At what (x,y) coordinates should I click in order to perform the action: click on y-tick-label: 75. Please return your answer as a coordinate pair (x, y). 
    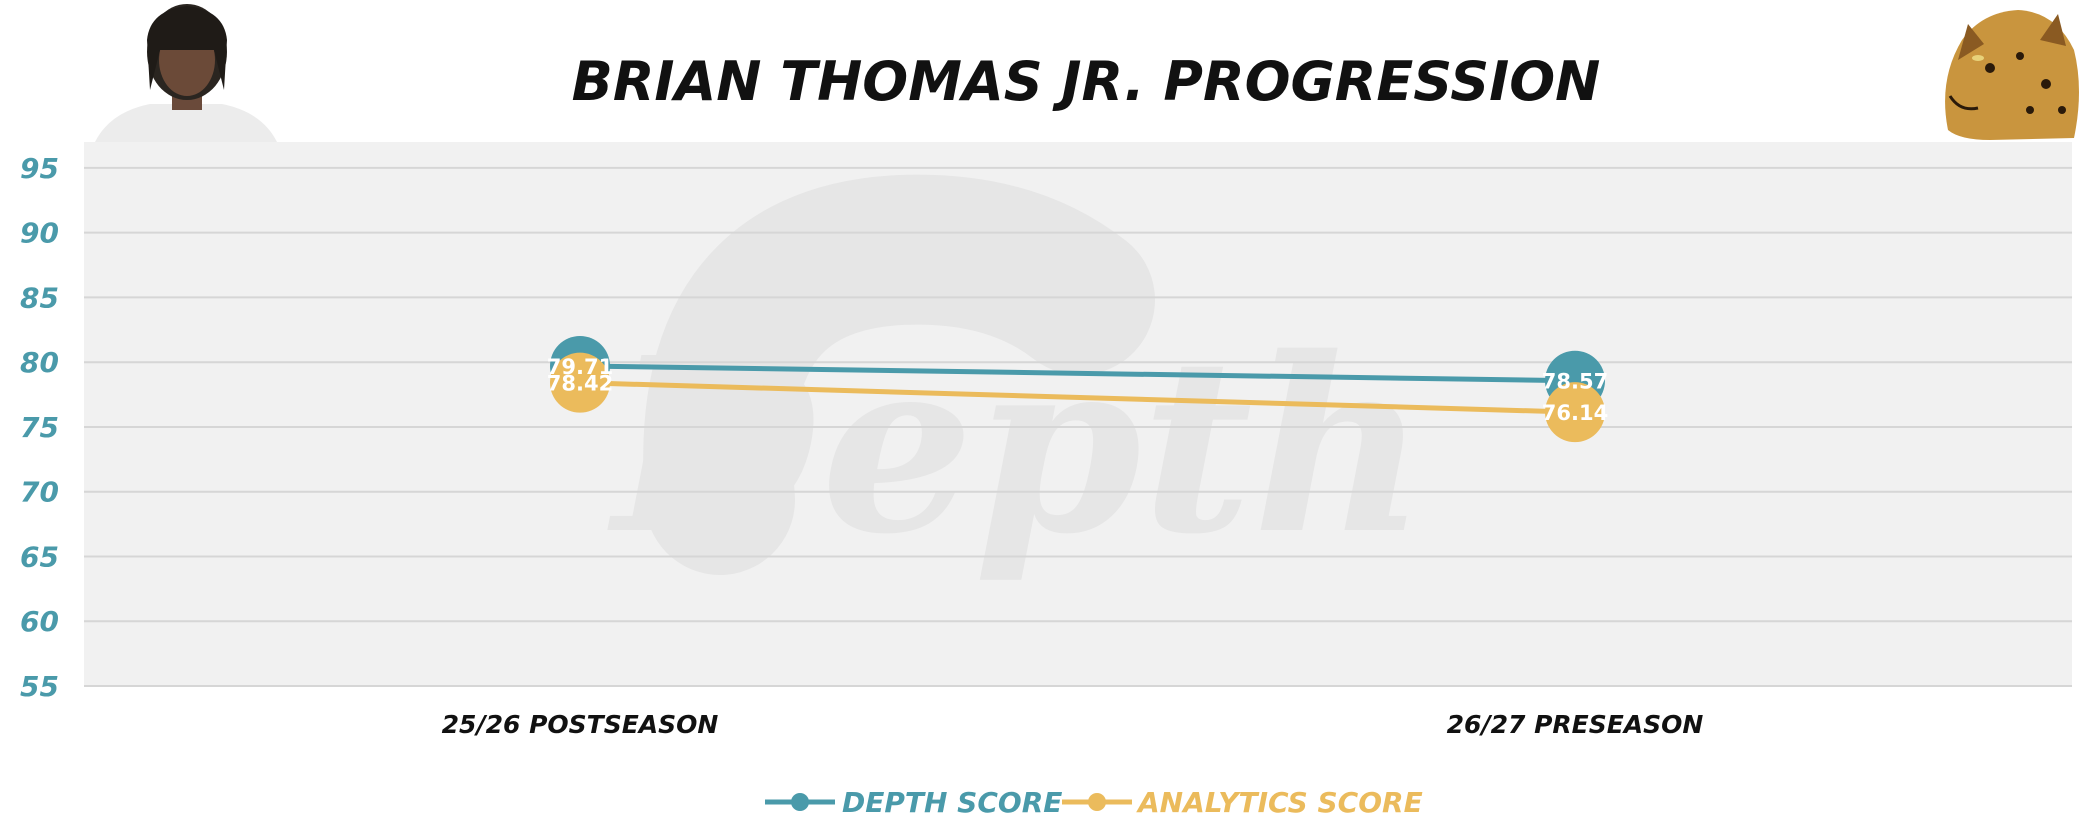
    Looking at the image, I should click on (39, 427).